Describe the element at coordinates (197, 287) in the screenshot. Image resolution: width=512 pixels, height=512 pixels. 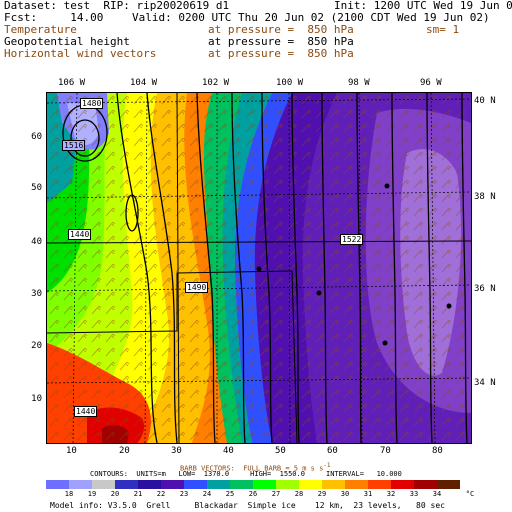
I see `contour-label-1490: 1490` at that location.